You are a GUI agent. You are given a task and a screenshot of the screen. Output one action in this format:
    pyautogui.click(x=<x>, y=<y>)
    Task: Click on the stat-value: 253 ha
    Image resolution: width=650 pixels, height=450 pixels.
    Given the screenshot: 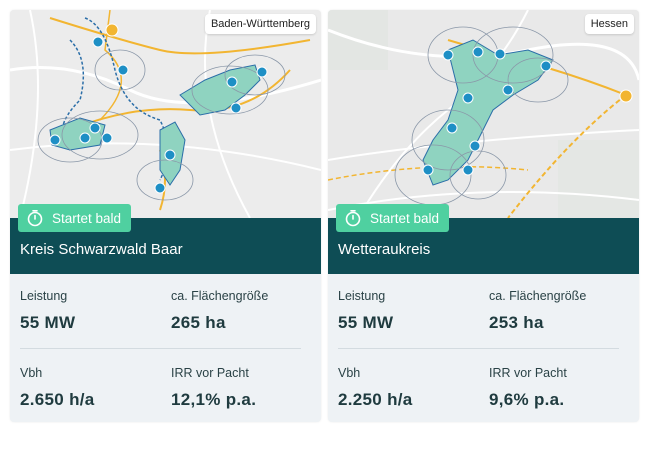 What is the action you would take?
    pyautogui.click(x=516, y=322)
    